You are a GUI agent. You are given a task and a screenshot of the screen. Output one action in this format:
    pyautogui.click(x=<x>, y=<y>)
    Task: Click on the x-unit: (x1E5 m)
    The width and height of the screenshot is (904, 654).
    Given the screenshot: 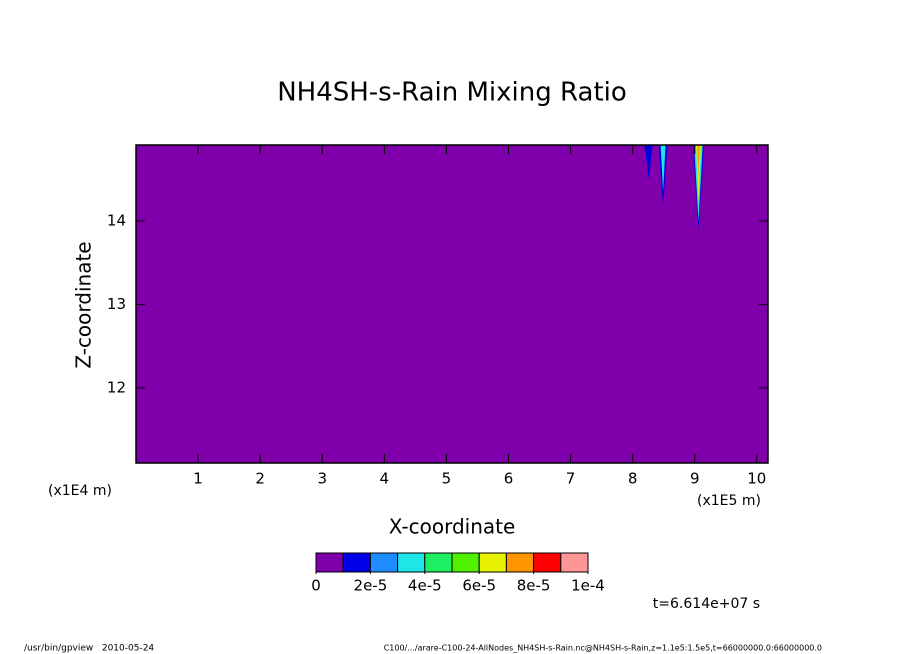 What is the action you would take?
    pyautogui.click(x=729, y=501)
    